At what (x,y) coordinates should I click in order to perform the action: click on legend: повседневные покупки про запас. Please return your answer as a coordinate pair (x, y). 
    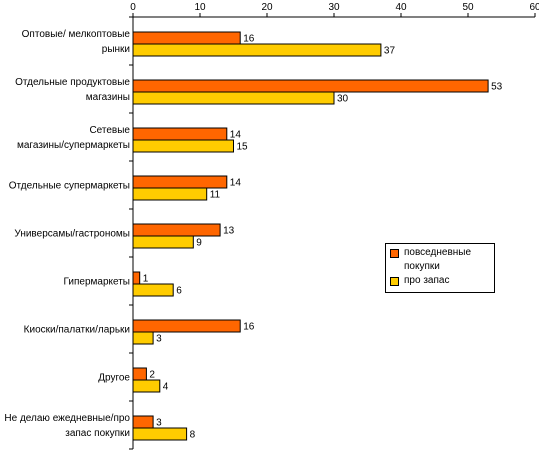
    Looking at the image, I should click on (440, 268).